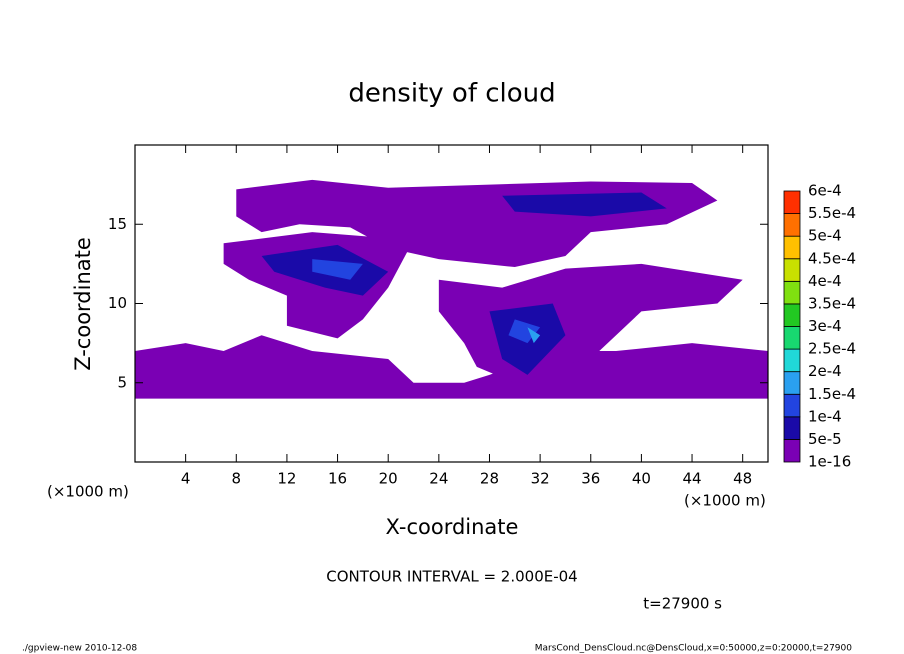  I want to click on colorbar-label: 6e-4, so click(825, 191).